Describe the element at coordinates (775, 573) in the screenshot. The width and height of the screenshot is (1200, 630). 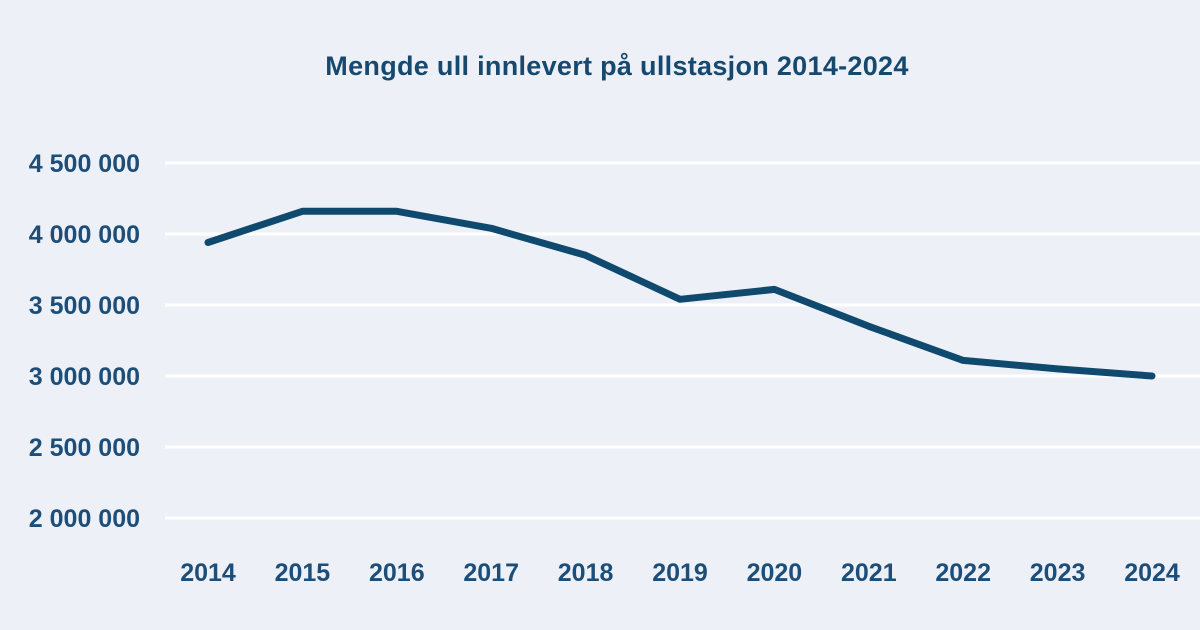
I see `x-axis-tick-label: 2020` at that location.